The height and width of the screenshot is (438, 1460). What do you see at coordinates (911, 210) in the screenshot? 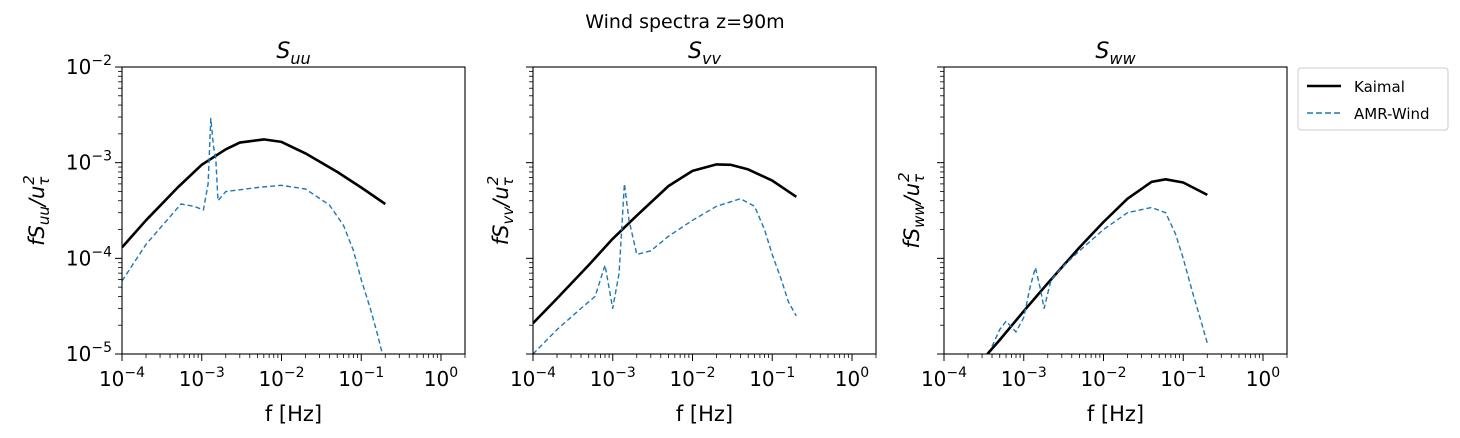
I see `y-axis-label: fSww/uτ2` at bounding box center [911, 210].